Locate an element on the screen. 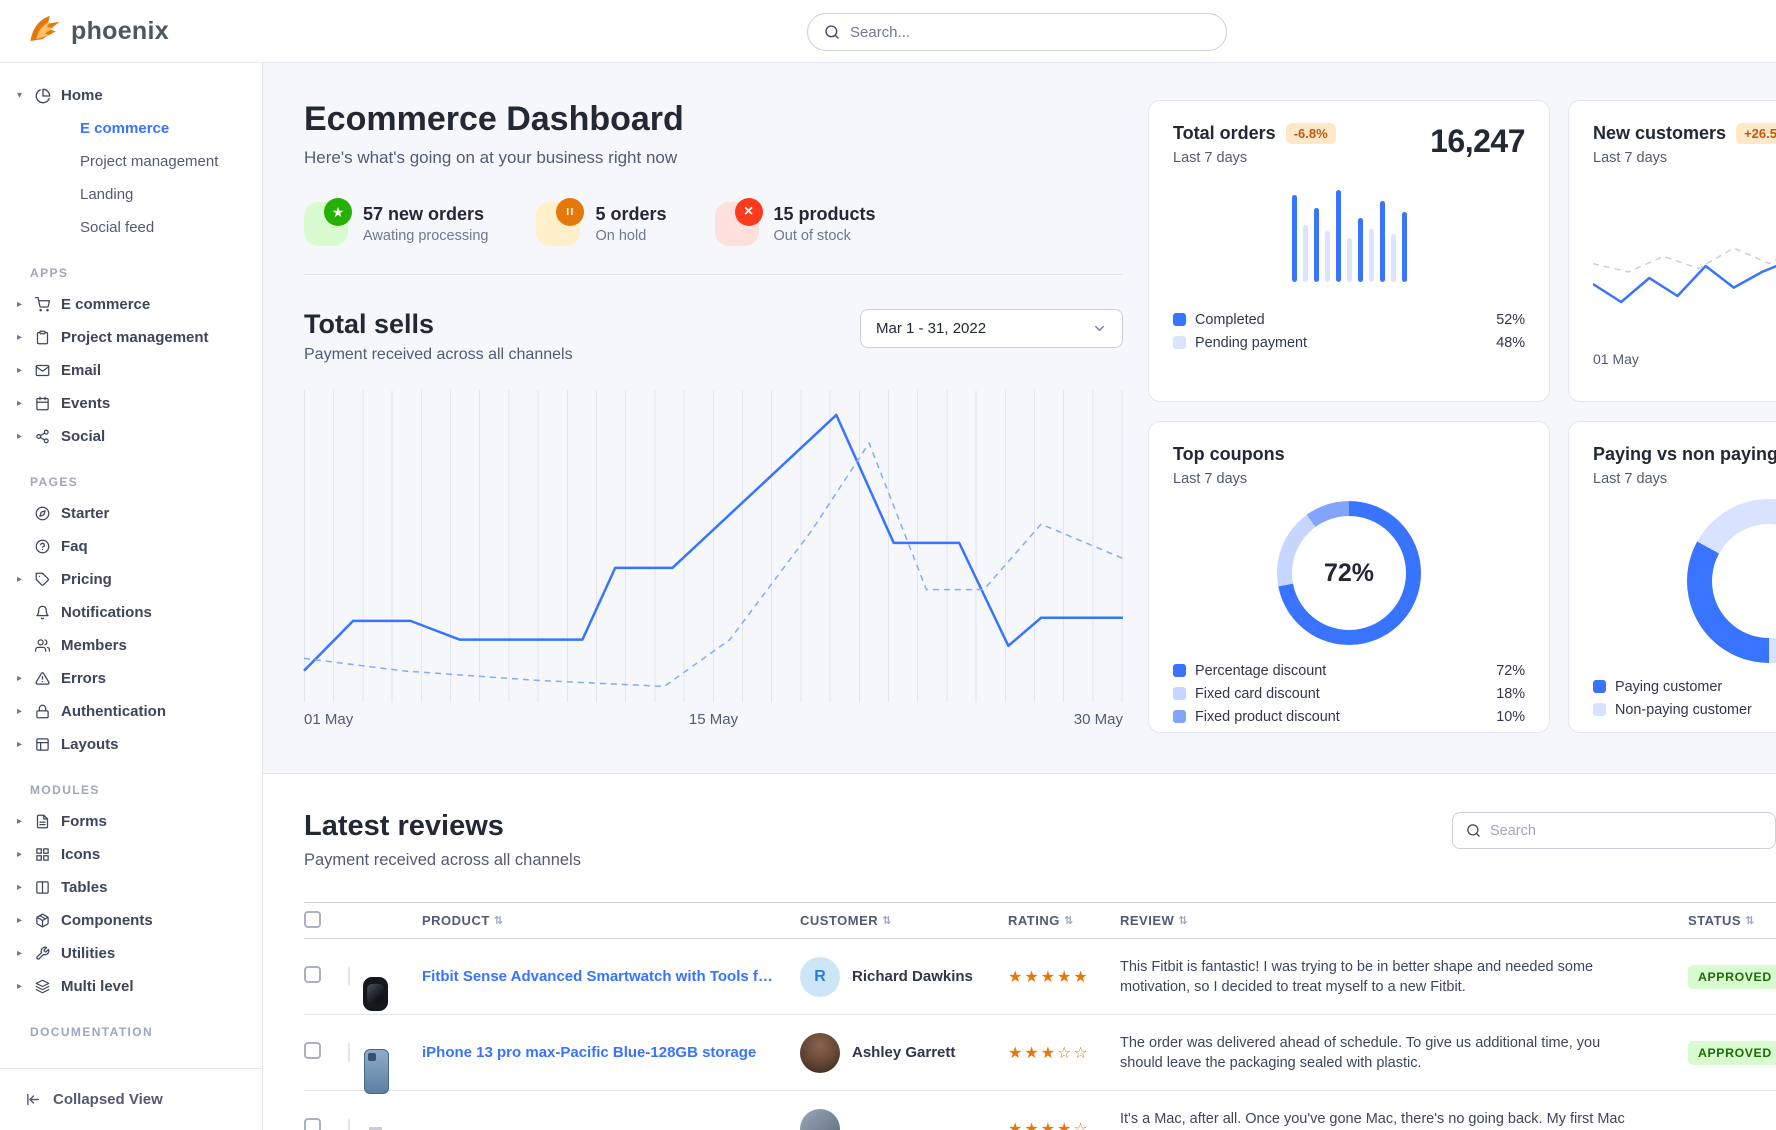 The height and width of the screenshot is (1130, 1776). column-header-review: REVIEW is located at coordinates (1404, 920).